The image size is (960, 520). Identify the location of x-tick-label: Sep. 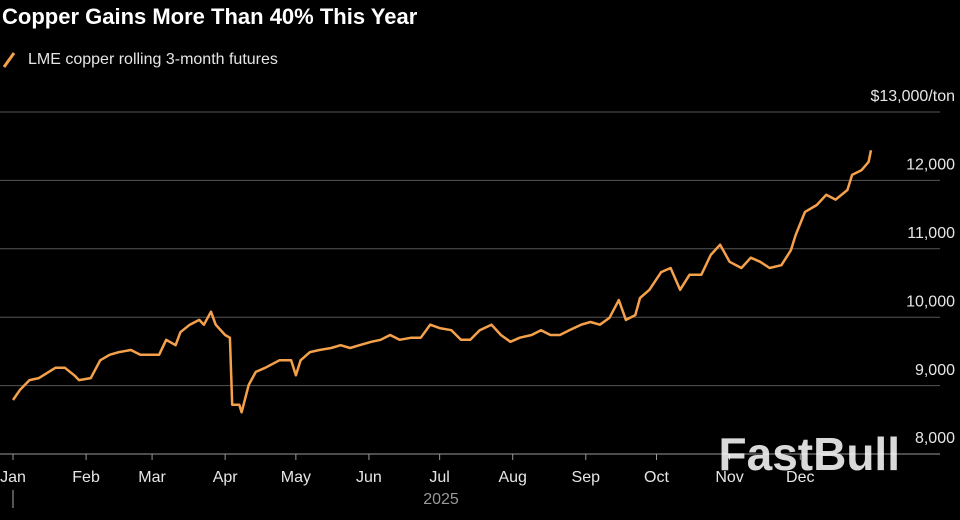
(586, 477).